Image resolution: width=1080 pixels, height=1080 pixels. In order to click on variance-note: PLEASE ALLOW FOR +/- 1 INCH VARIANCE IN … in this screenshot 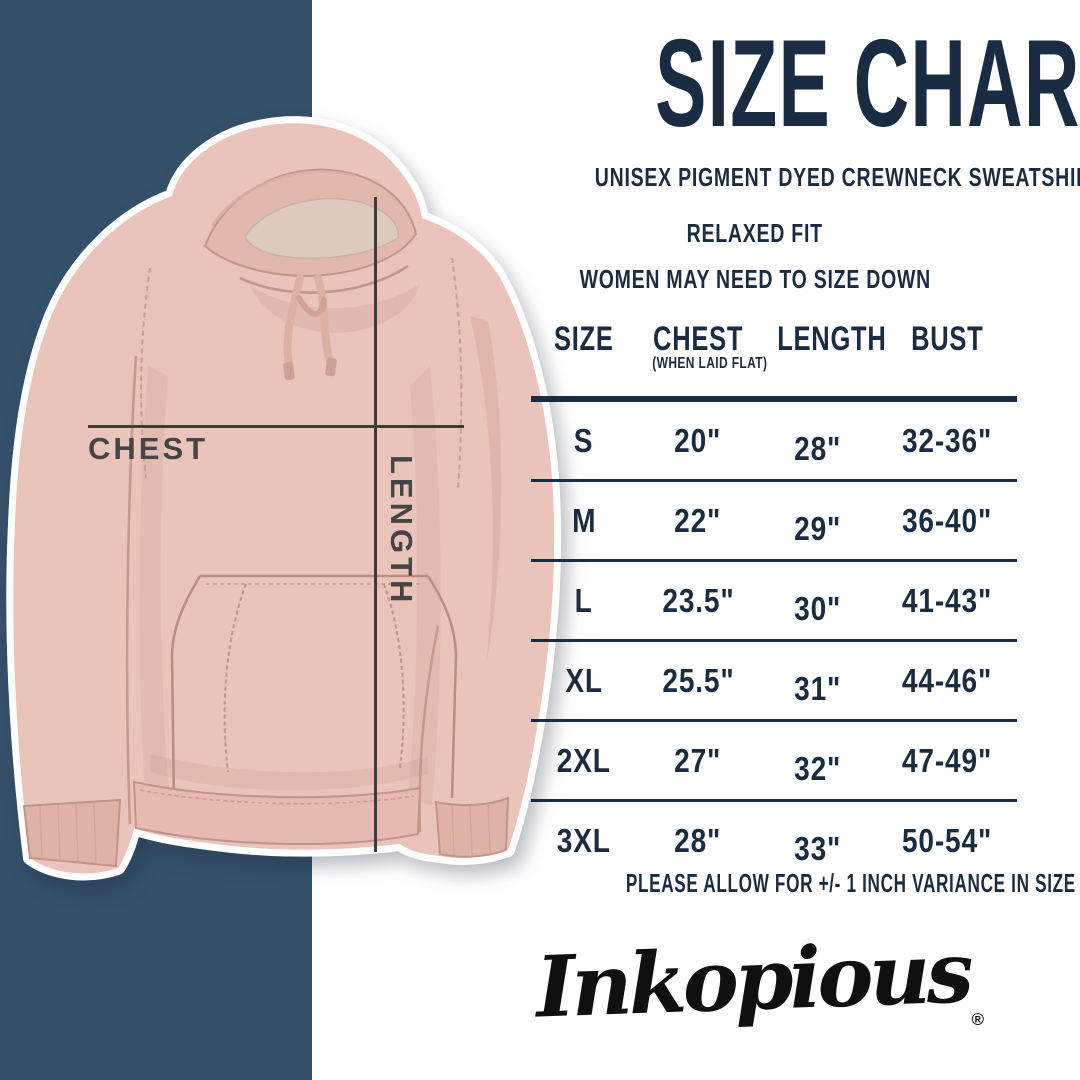, I will do `click(850, 883)`.